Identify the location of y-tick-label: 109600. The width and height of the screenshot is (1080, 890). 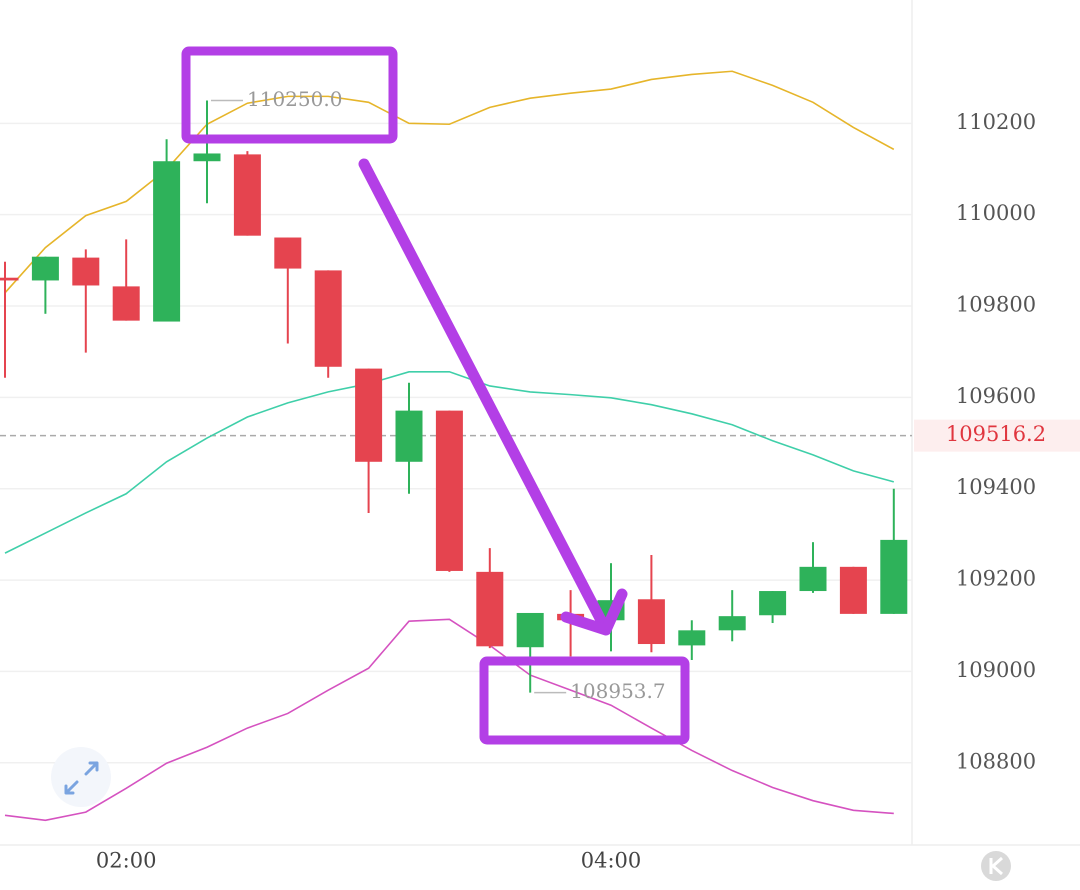
(996, 396).